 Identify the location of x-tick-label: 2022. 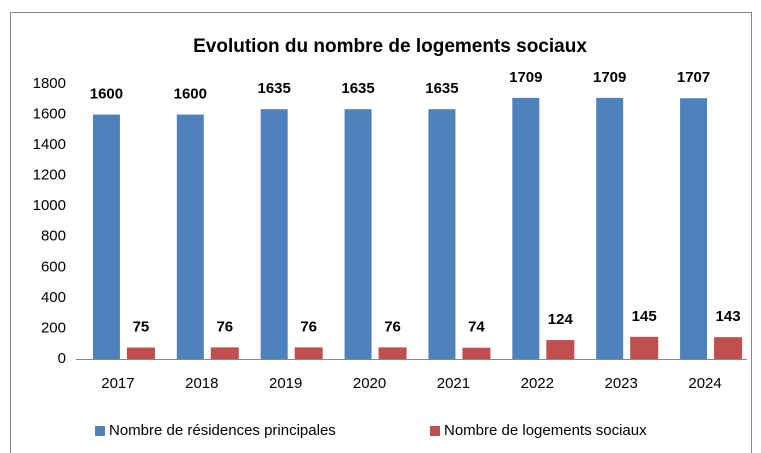
(537, 383).